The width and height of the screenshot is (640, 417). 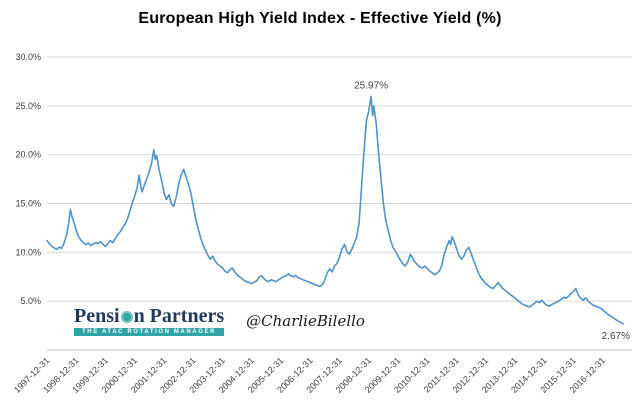 What do you see at coordinates (97, 316) in the screenshot?
I see `brand-prefix: Pensi` at bounding box center [97, 316].